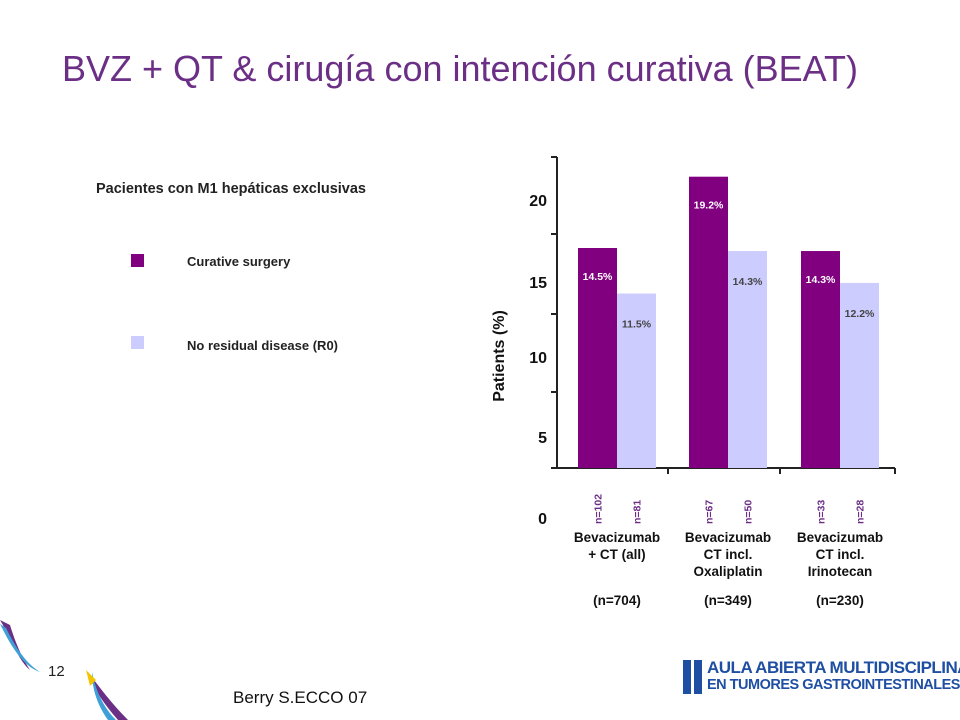  I want to click on n-label: n=102, so click(599, 509).